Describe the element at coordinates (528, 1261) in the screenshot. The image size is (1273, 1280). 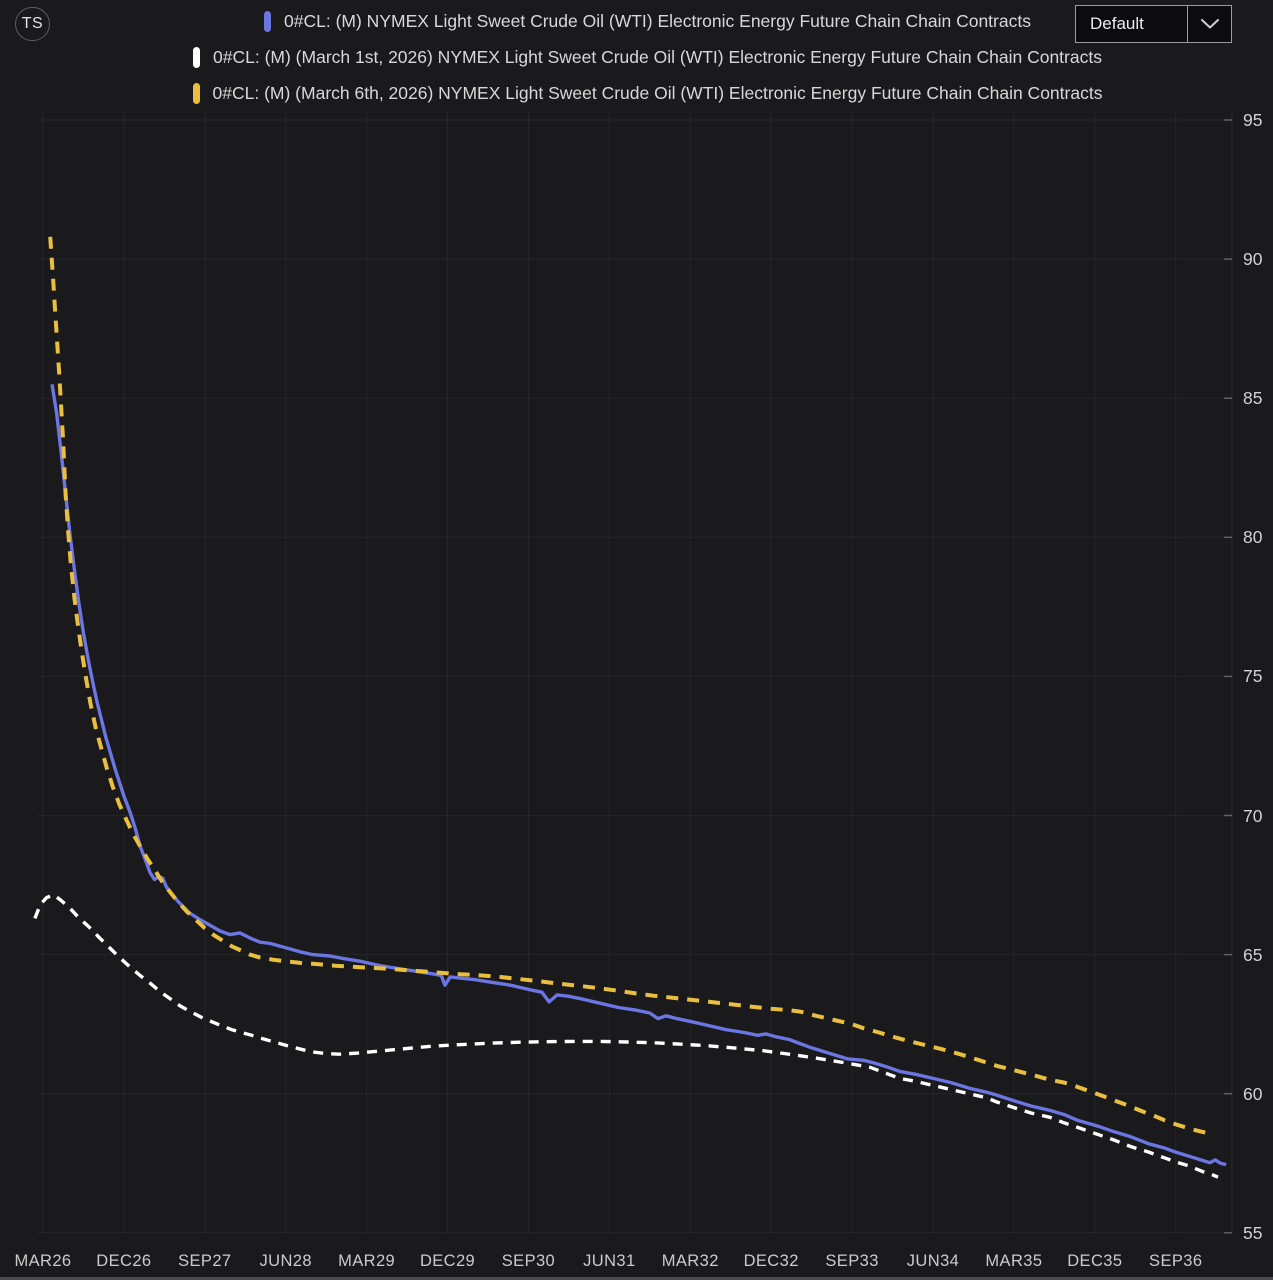
I see `x-axis-label: SEP30` at that location.